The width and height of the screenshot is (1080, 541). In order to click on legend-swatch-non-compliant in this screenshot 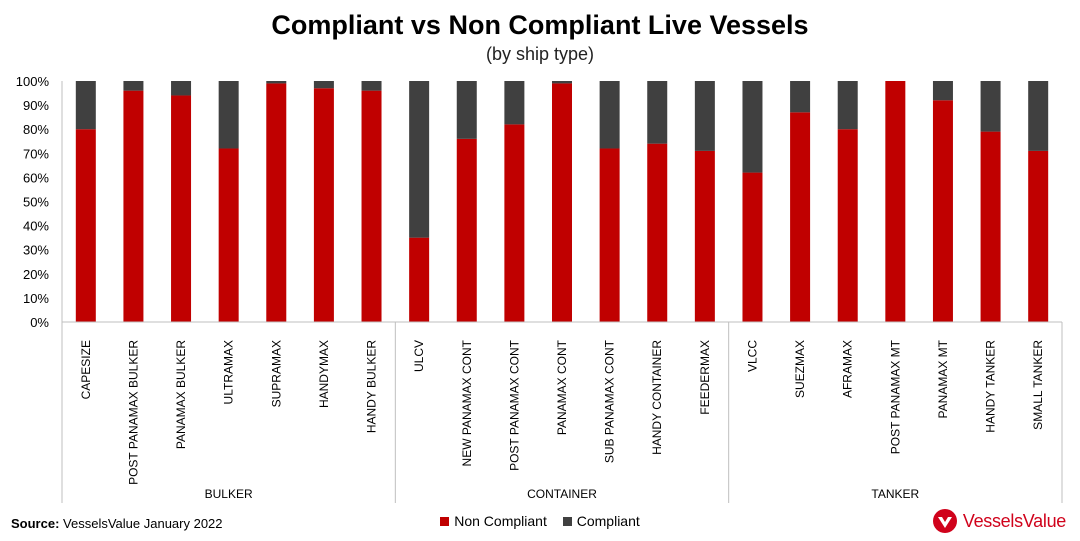, I will do `click(445, 521)`.